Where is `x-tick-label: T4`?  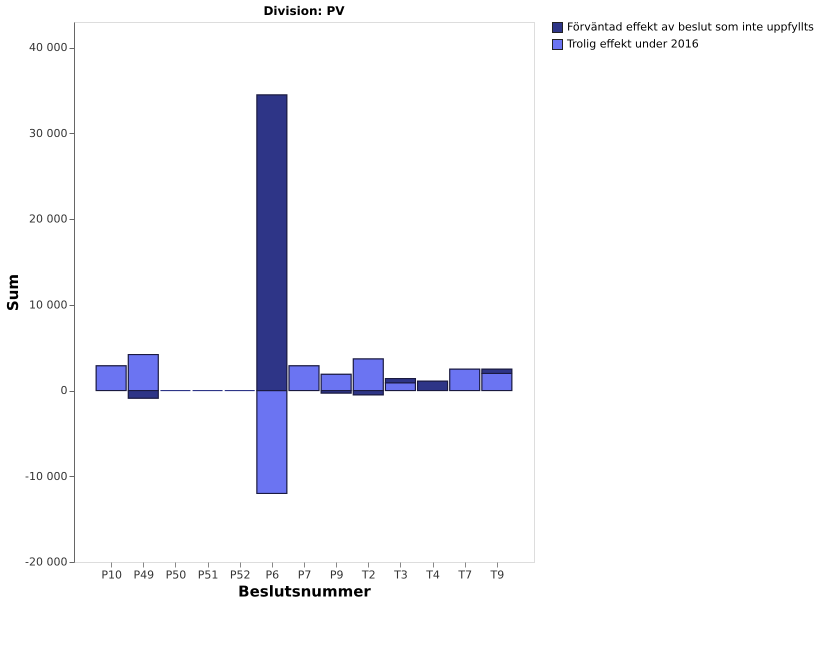 x-tick-label: T4 is located at coordinates (432, 575).